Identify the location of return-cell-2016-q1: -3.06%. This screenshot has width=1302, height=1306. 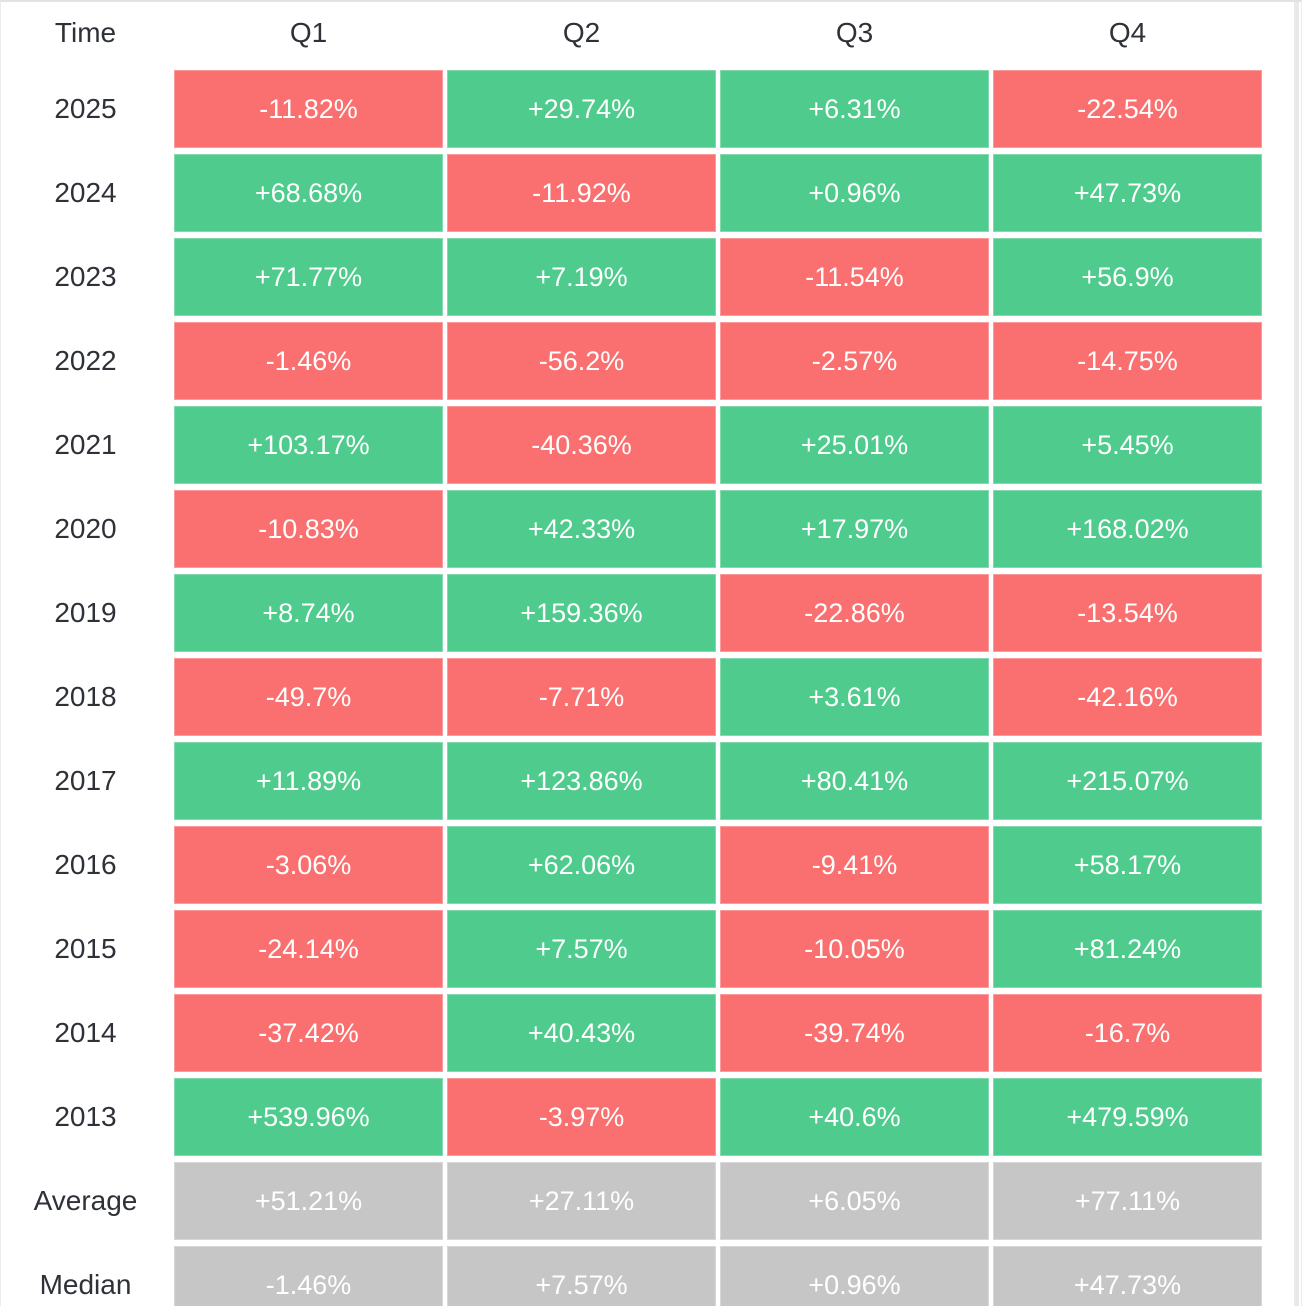
(308, 865).